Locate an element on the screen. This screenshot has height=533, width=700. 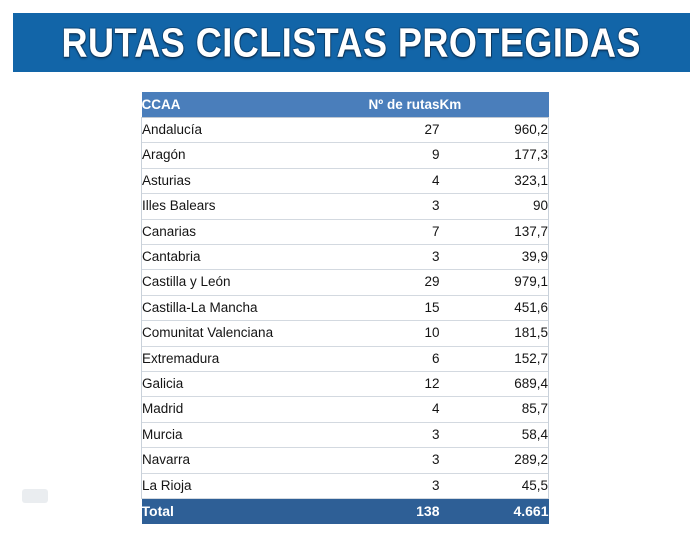
table-row: Navarra 3 289,2 is located at coordinates (345, 460).